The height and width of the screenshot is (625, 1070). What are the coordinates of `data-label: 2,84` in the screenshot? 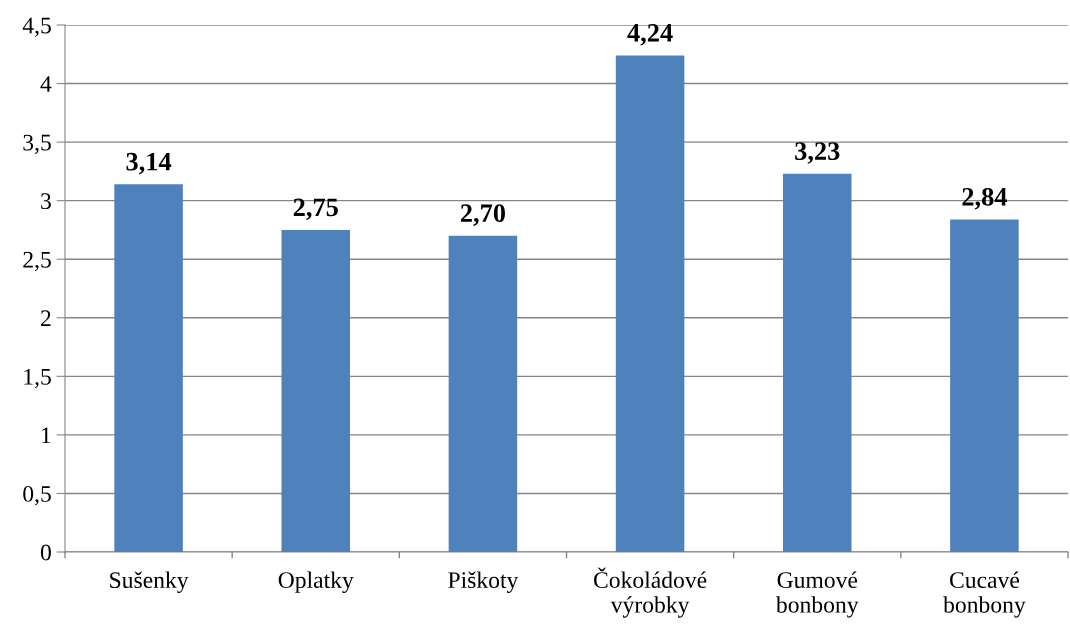 It's located at (985, 198).